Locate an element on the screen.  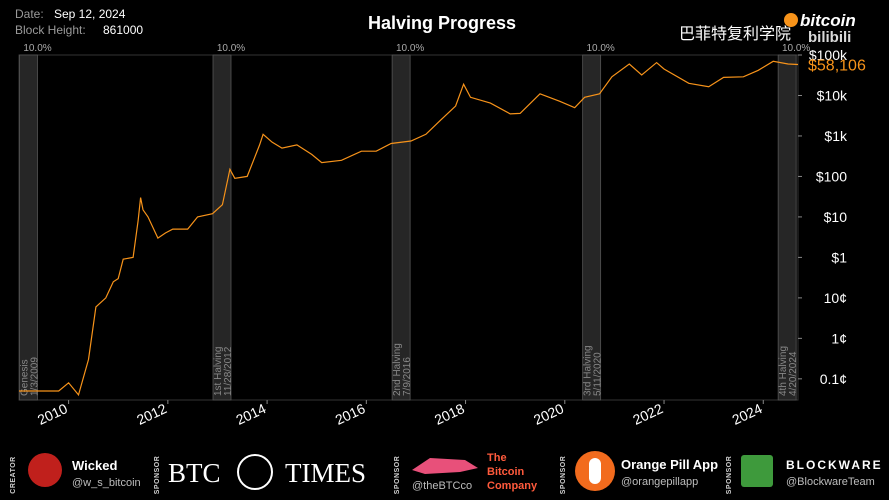
event-label: 3rd Halving is located at coordinates (588, 370).